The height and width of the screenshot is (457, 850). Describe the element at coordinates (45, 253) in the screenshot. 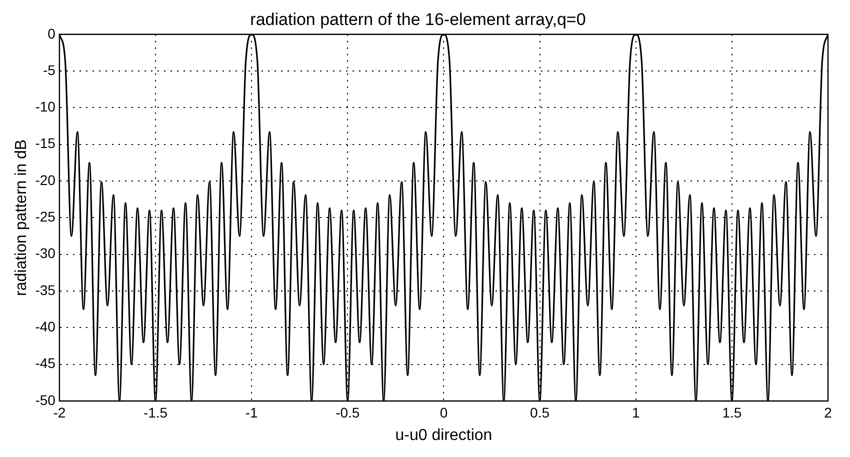

I see `y-tick-label: -30` at that location.